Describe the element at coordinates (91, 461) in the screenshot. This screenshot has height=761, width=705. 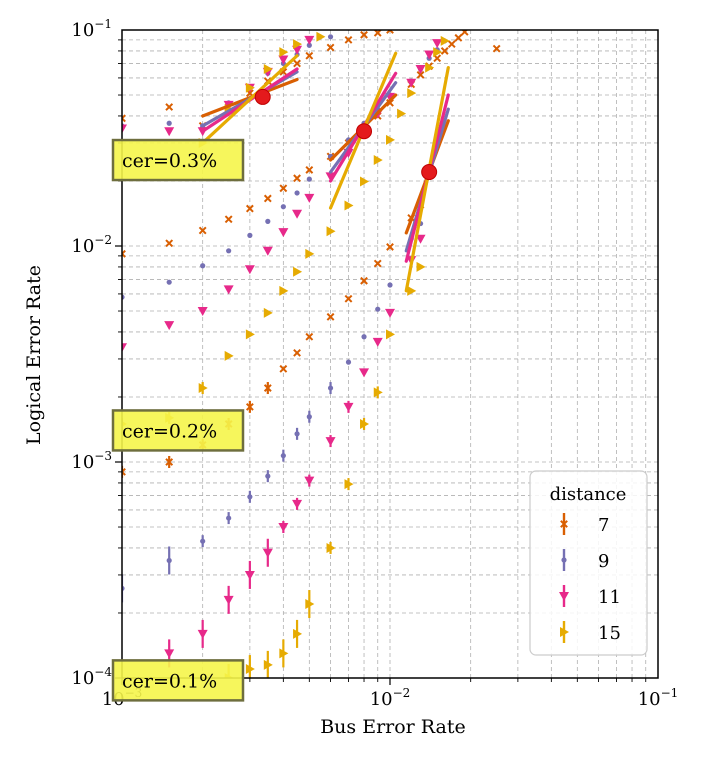
I see `y-tick-label: 10⁻³` at that location.